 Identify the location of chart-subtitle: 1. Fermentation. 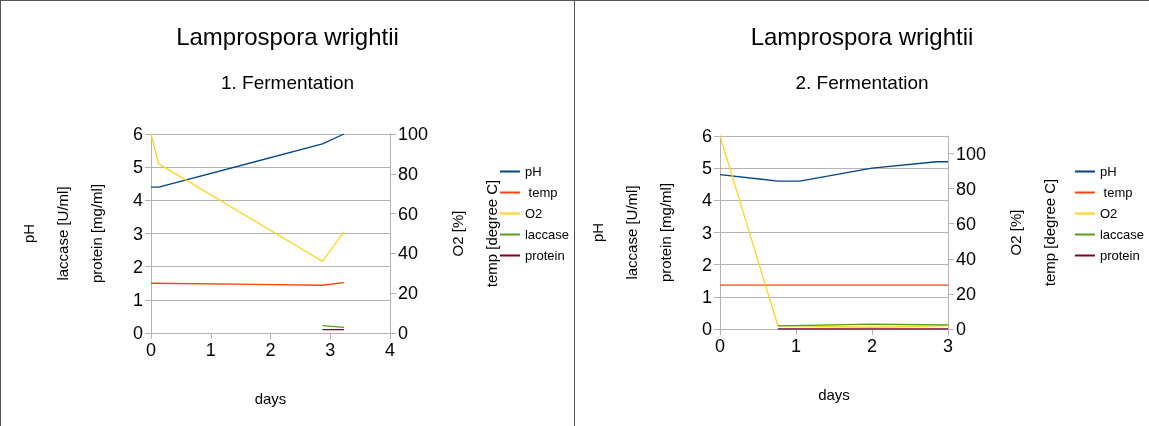
(287, 82).